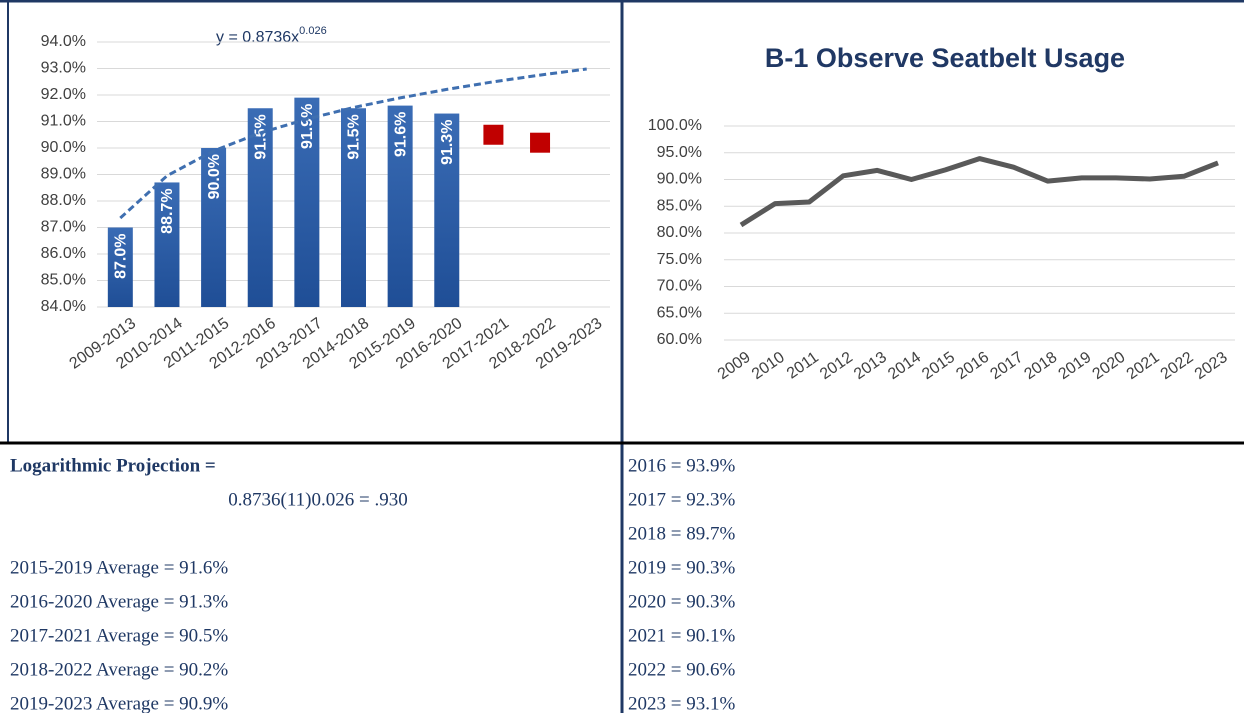 This screenshot has width=1244, height=713. I want to click on note-line: 2018-2022 Average = 90.2%, so click(119, 669).